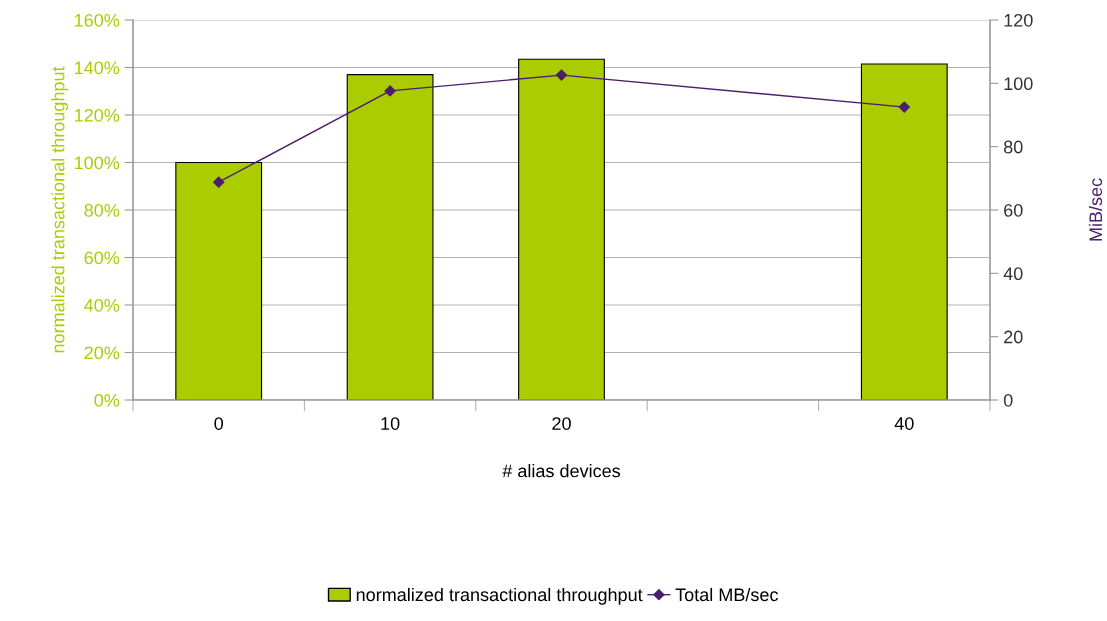 The width and height of the screenshot is (1107, 621). Describe the element at coordinates (1008, 400) in the screenshot. I see `y2-tick-label: 0` at that location.